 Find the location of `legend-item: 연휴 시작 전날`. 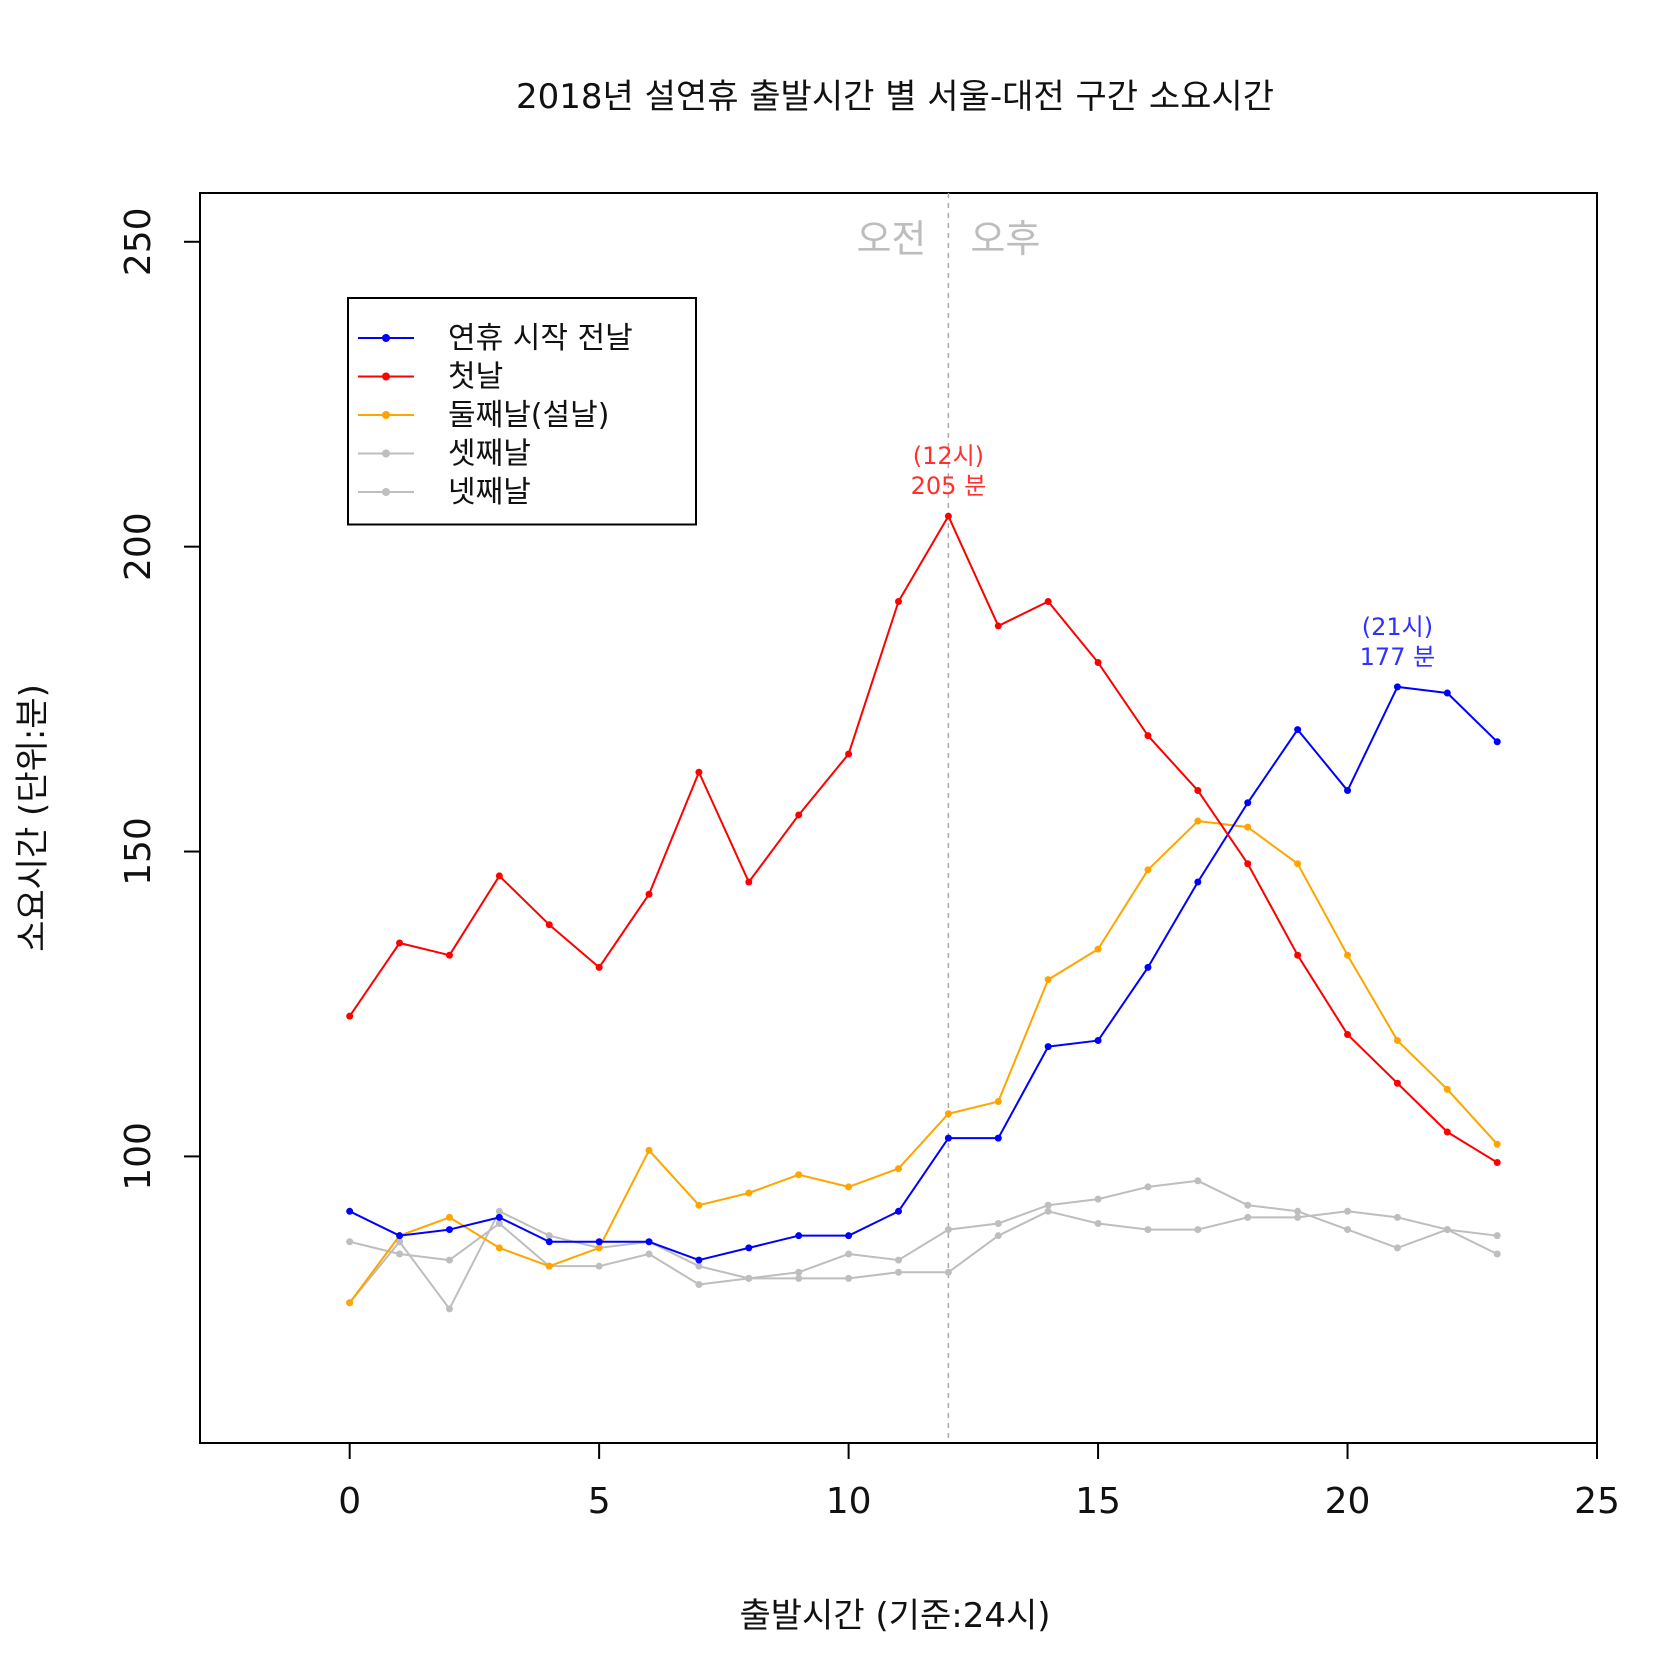

legend-item: 연휴 시작 전날 is located at coordinates (495, 338).